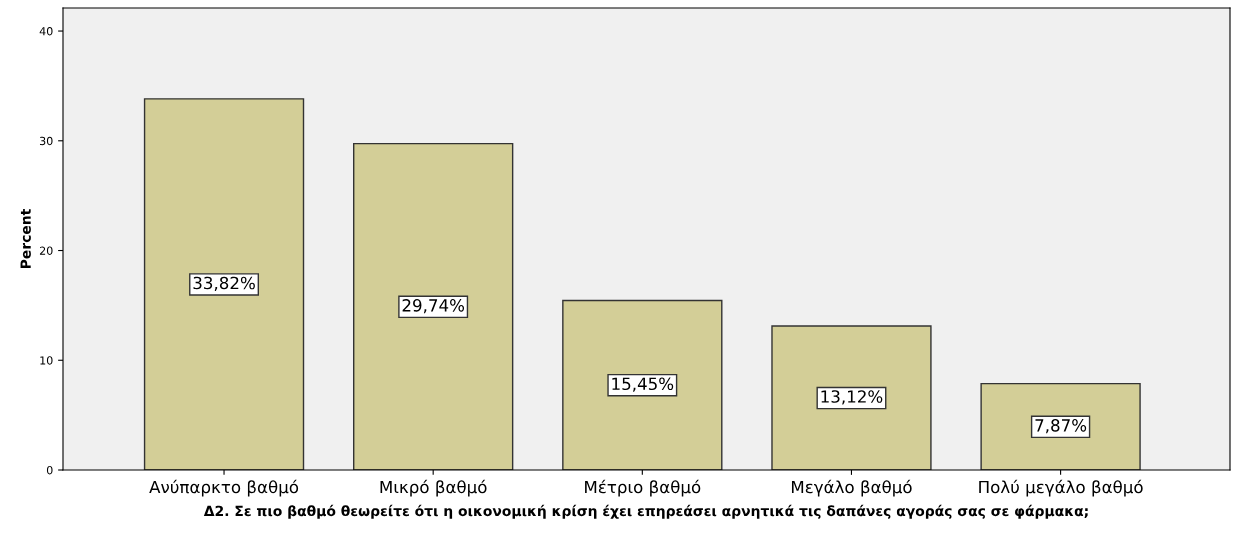 The image size is (1235, 545). What do you see at coordinates (49, 470) in the screenshot?
I see `y-tick-label: 0` at bounding box center [49, 470].